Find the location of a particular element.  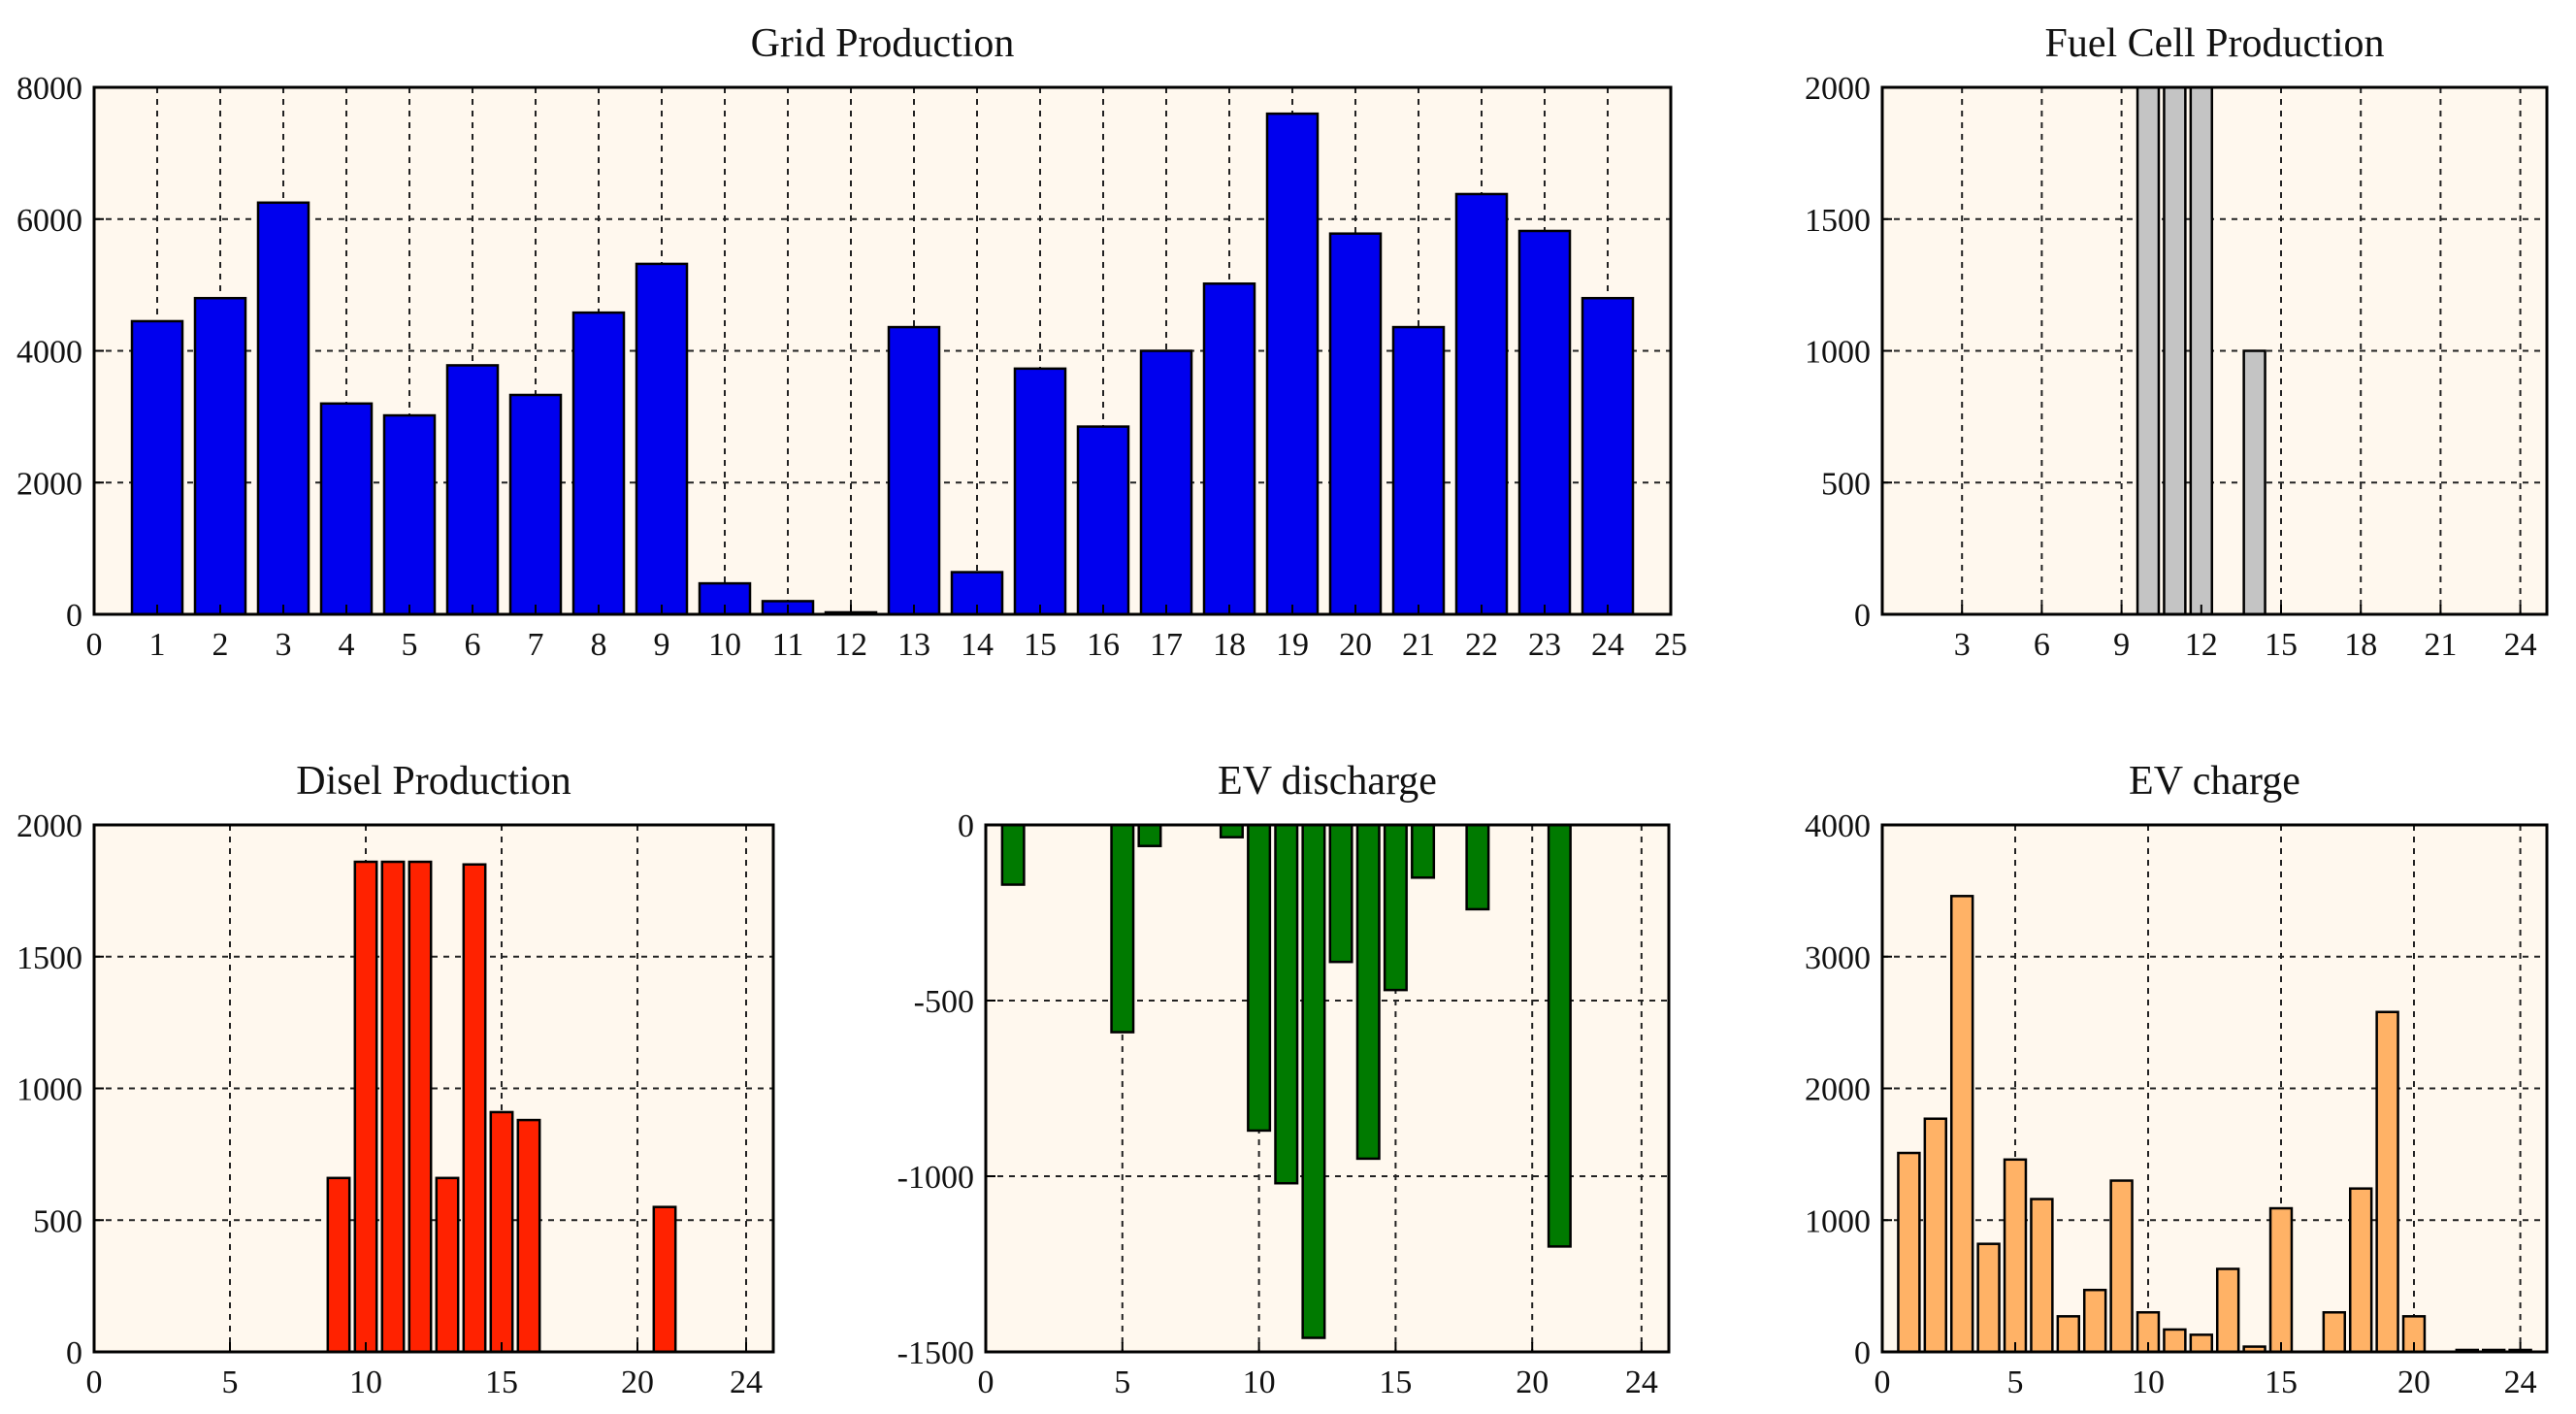

grid-x-tick-label: 20 is located at coordinates (1355, 645).